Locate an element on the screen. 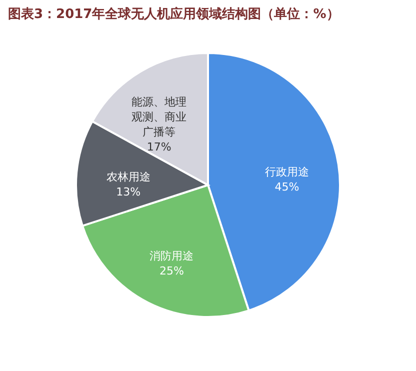  data-label: 17% is located at coordinates (159, 147).